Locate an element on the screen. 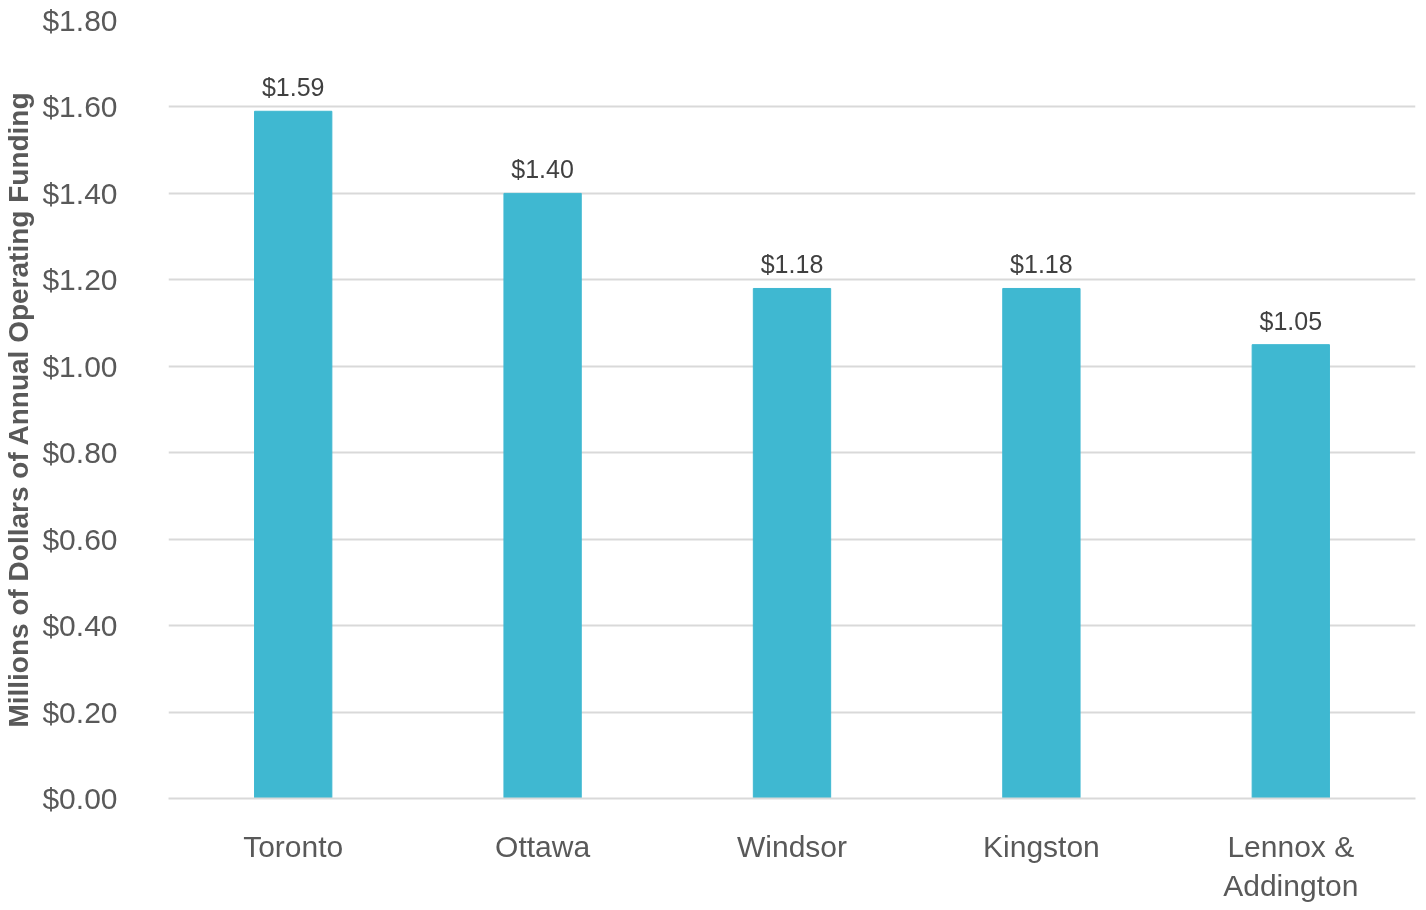 The height and width of the screenshot is (910, 1426). y-axis-title: Millions of Dollars of Annual Operating Funding is located at coordinates (19, 410).